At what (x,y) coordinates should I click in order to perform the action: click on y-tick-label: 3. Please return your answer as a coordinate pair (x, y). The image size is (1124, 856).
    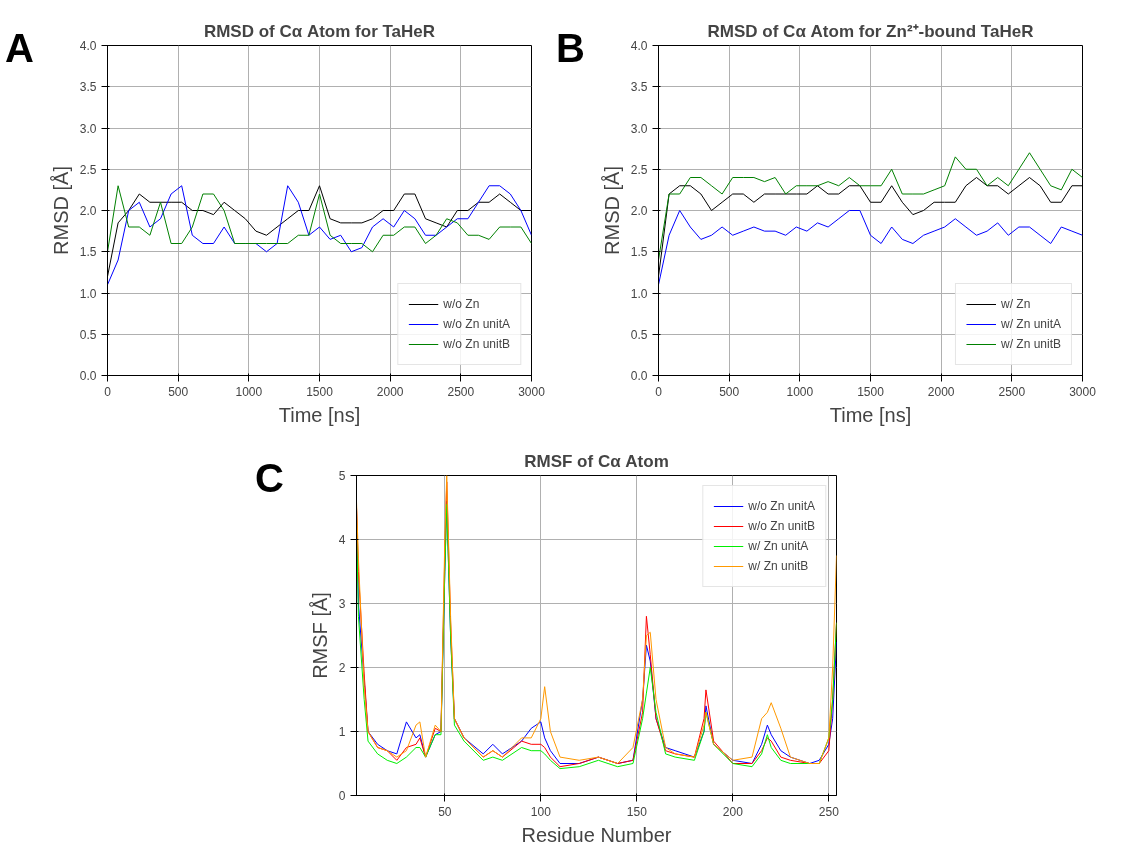
    Looking at the image, I should click on (342, 604).